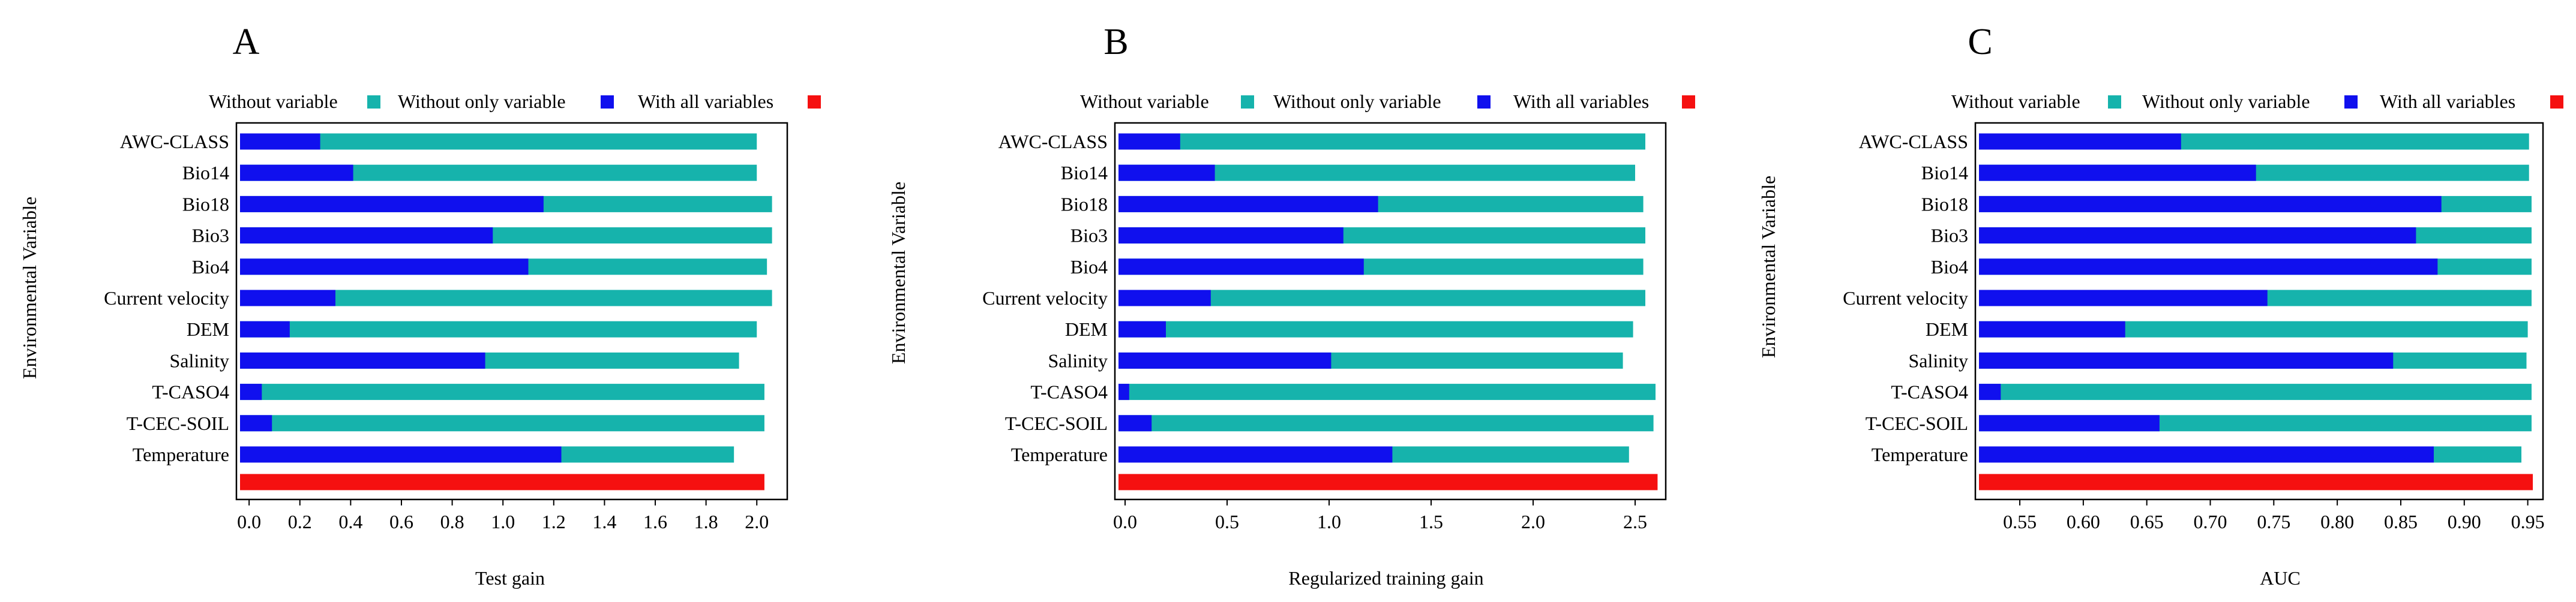  What do you see at coordinates (181, 454) in the screenshot?
I see `category-label: Temperature` at bounding box center [181, 454].